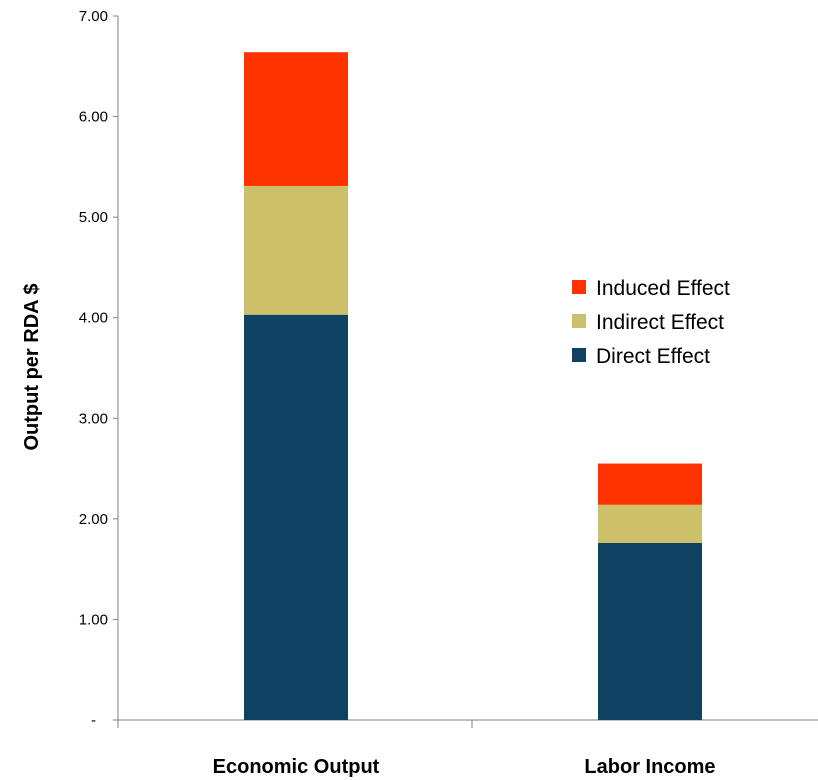  Describe the element at coordinates (93, 720) in the screenshot. I see `y-tick-label: -` at that location.